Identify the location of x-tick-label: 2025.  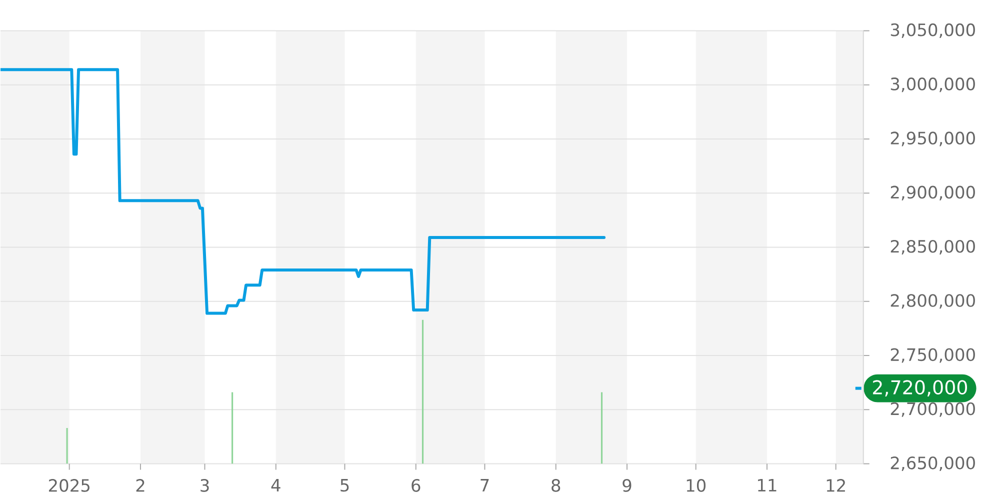
(69, 485).